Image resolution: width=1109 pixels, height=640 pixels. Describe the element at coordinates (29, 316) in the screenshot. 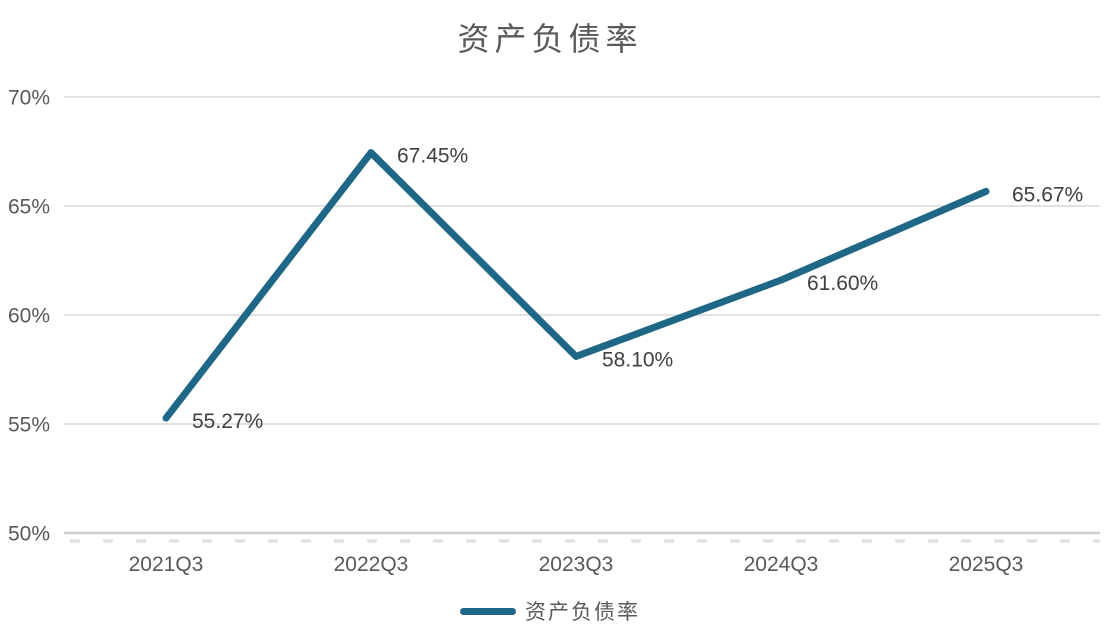

I see `y-axis-tick-label: 60%` at that location.